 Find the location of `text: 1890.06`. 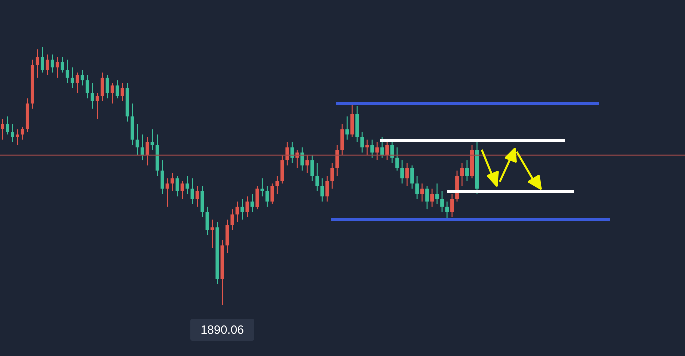

text: 1890.06 is located at coordinates (222, 330).